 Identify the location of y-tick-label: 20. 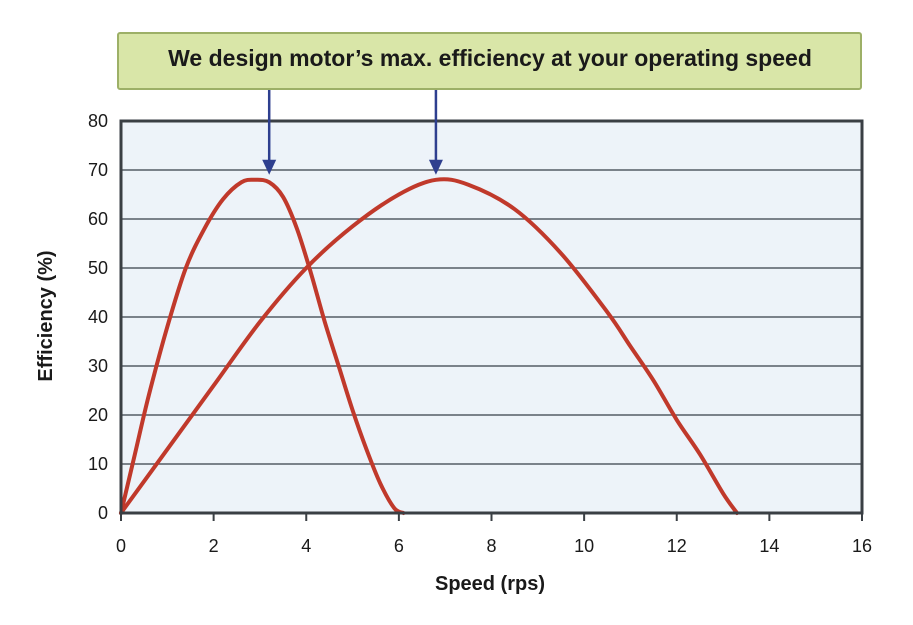
(98, 415).